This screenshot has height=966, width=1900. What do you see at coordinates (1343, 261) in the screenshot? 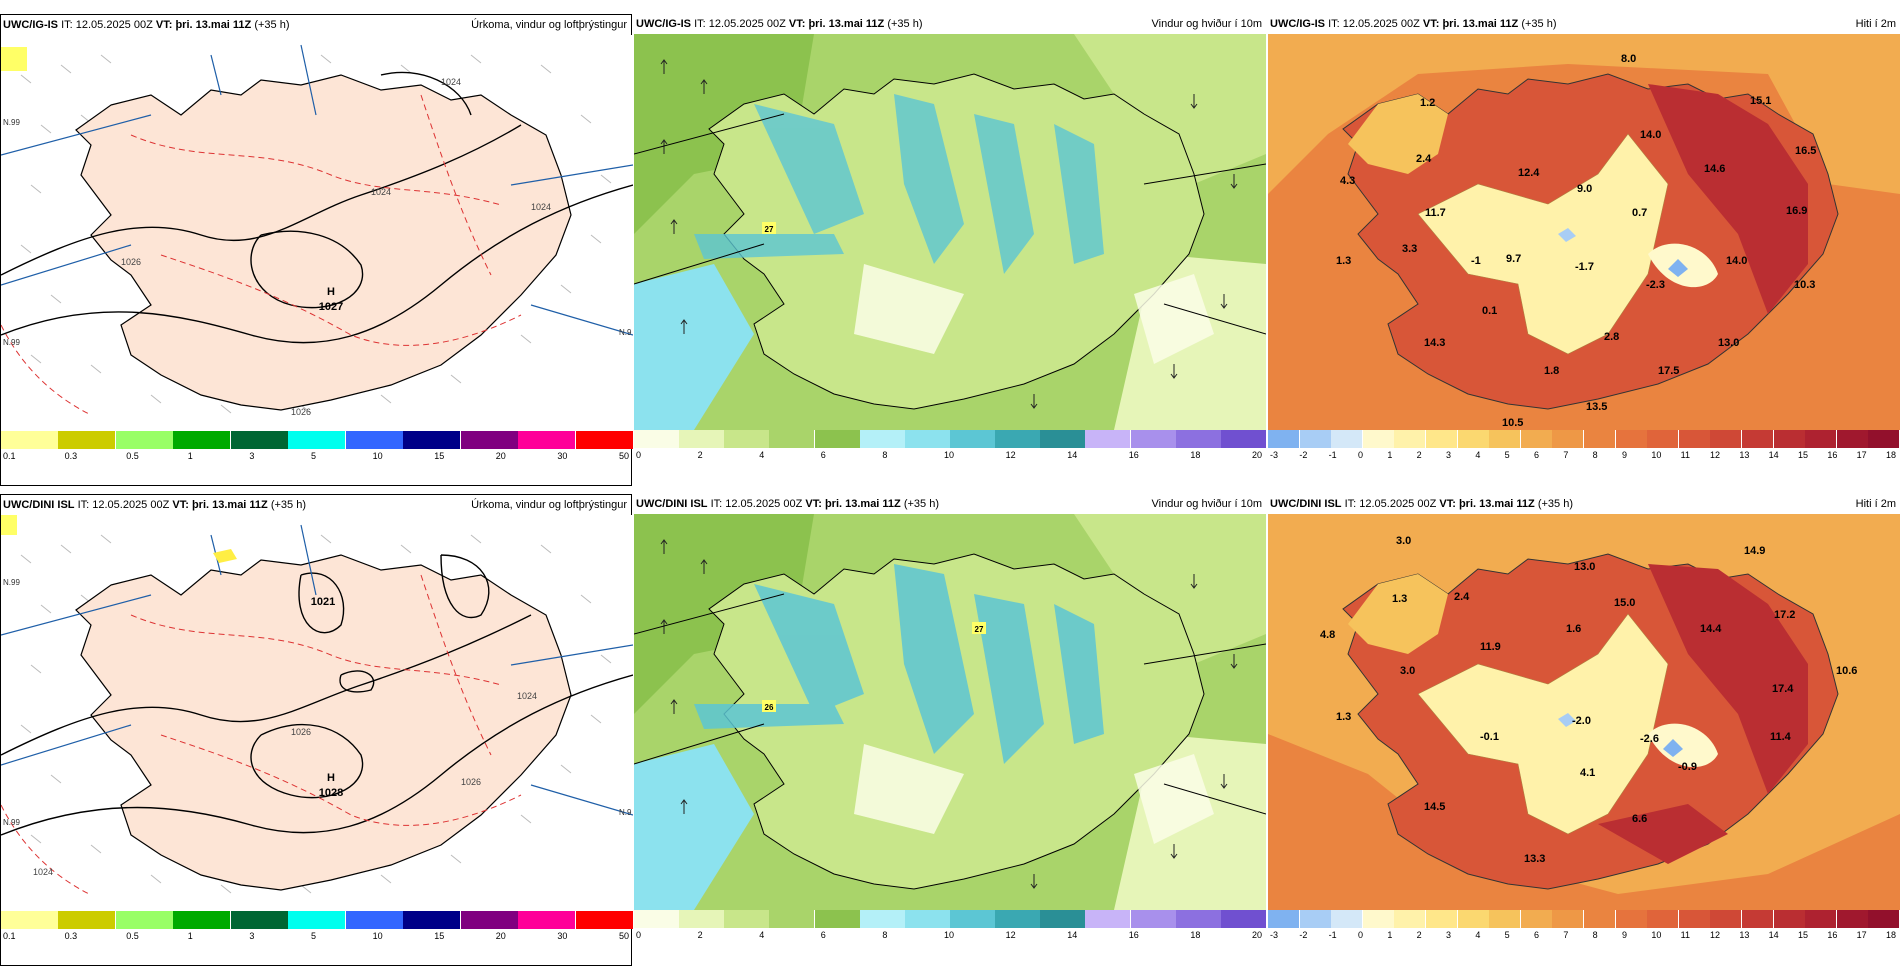
I see `svg-text: 1.3` at bounding box center [1343, 261].